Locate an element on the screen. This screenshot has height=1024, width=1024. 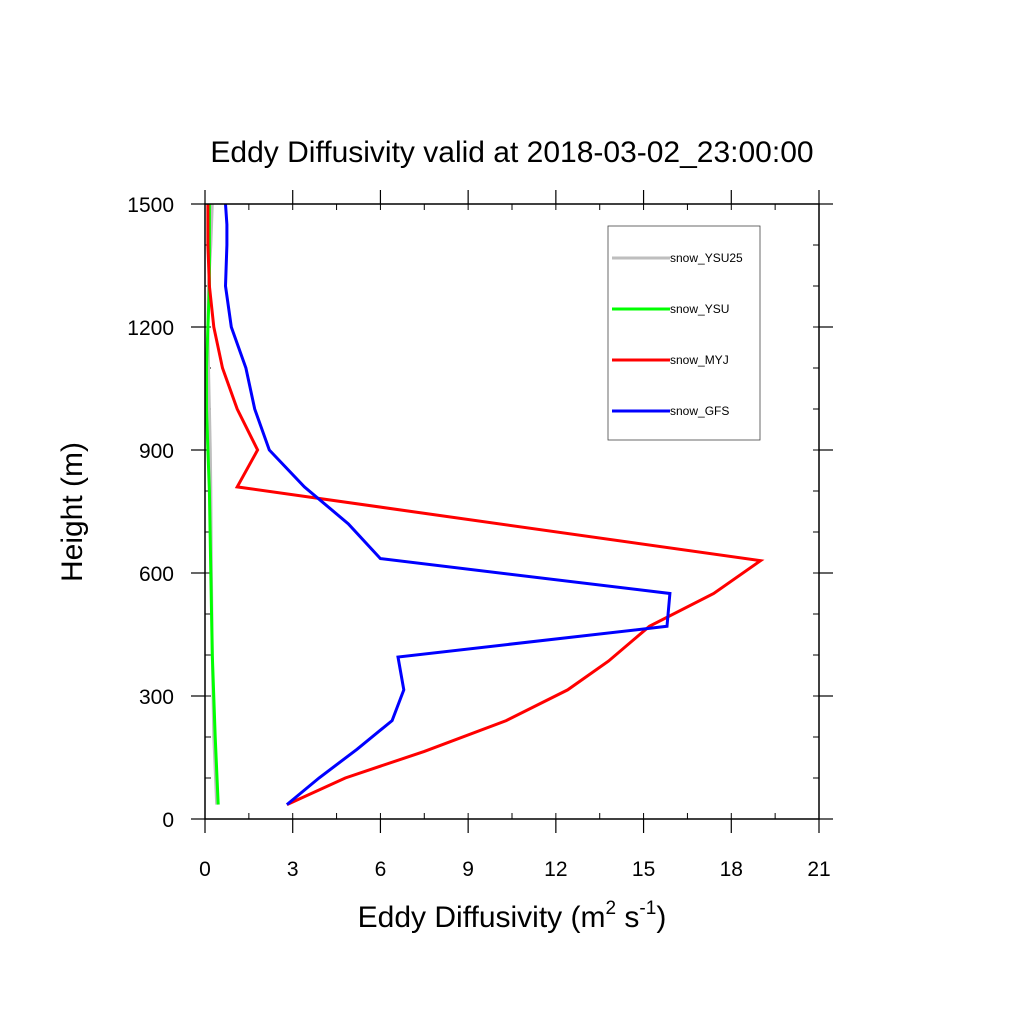
x-tick-label: 9 is located at coordinates (468, 869).